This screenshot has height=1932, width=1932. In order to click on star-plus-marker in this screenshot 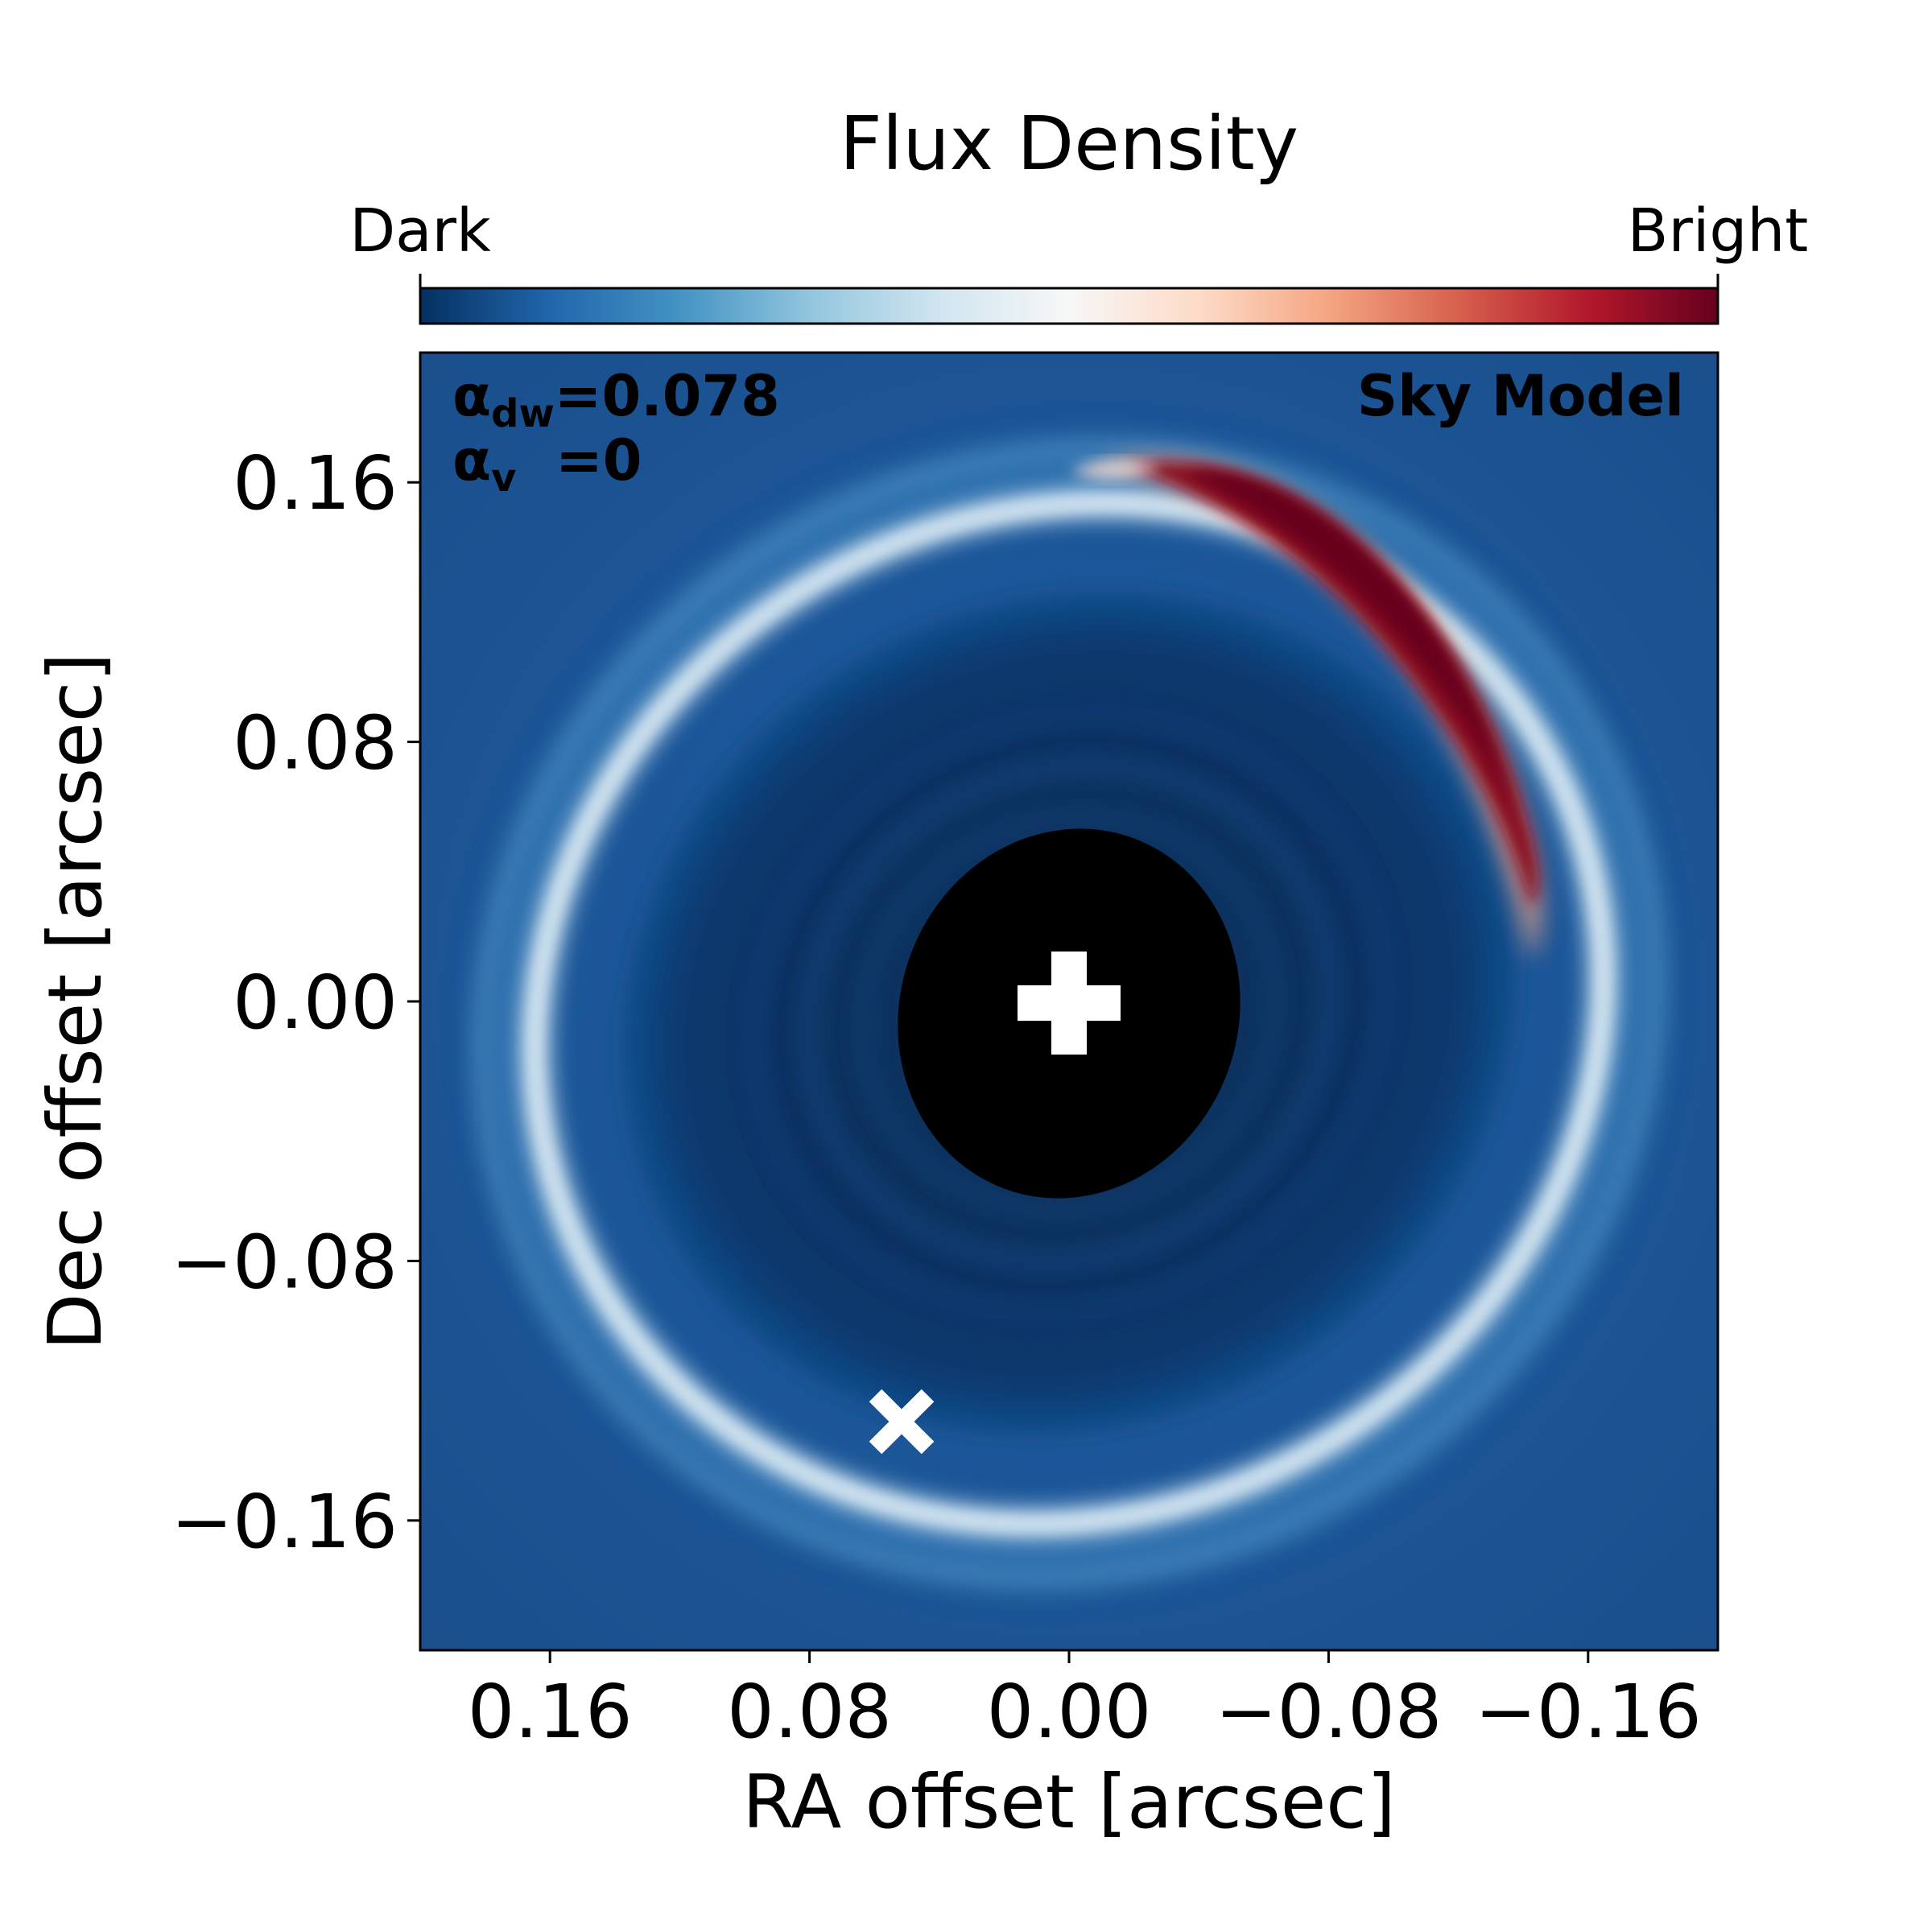, I will do `click(1069, 1003)`.